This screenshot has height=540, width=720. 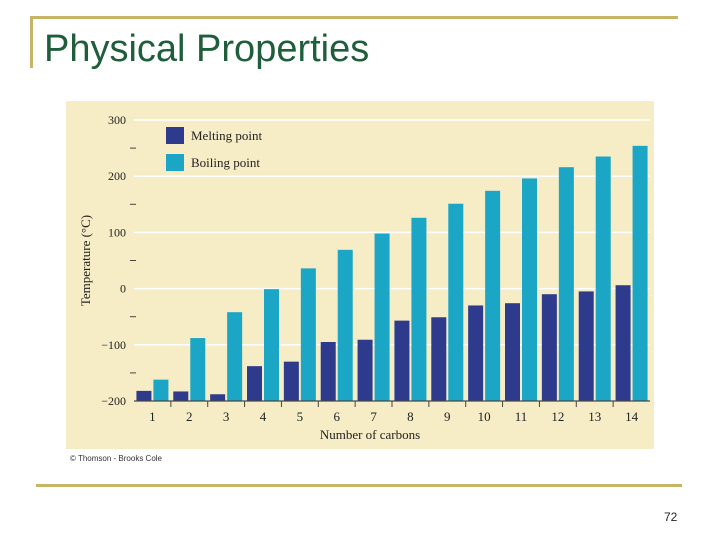 I want to click on x-tick-label: 14, so click(x=632, y=416).